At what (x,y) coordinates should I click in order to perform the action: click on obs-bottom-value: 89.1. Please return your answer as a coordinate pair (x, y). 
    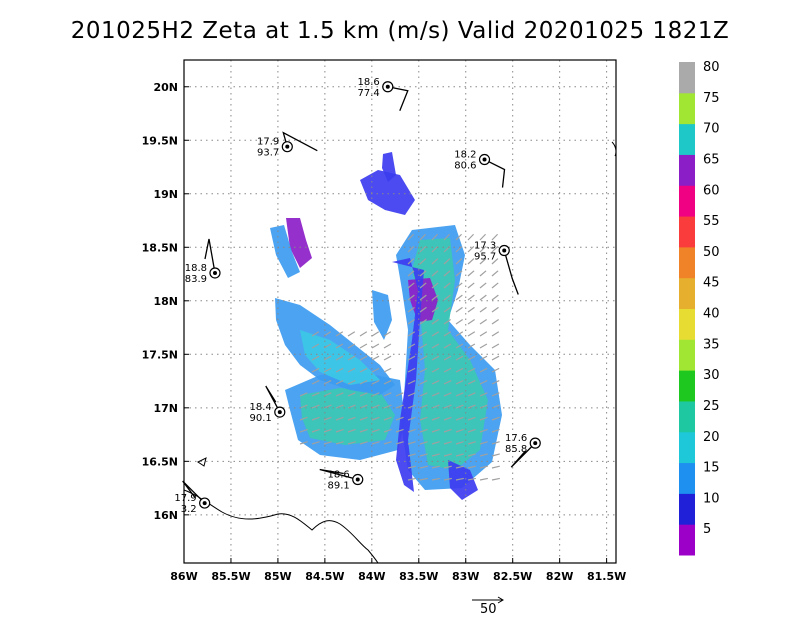
    Looking at the image, I should click on (338, 486).